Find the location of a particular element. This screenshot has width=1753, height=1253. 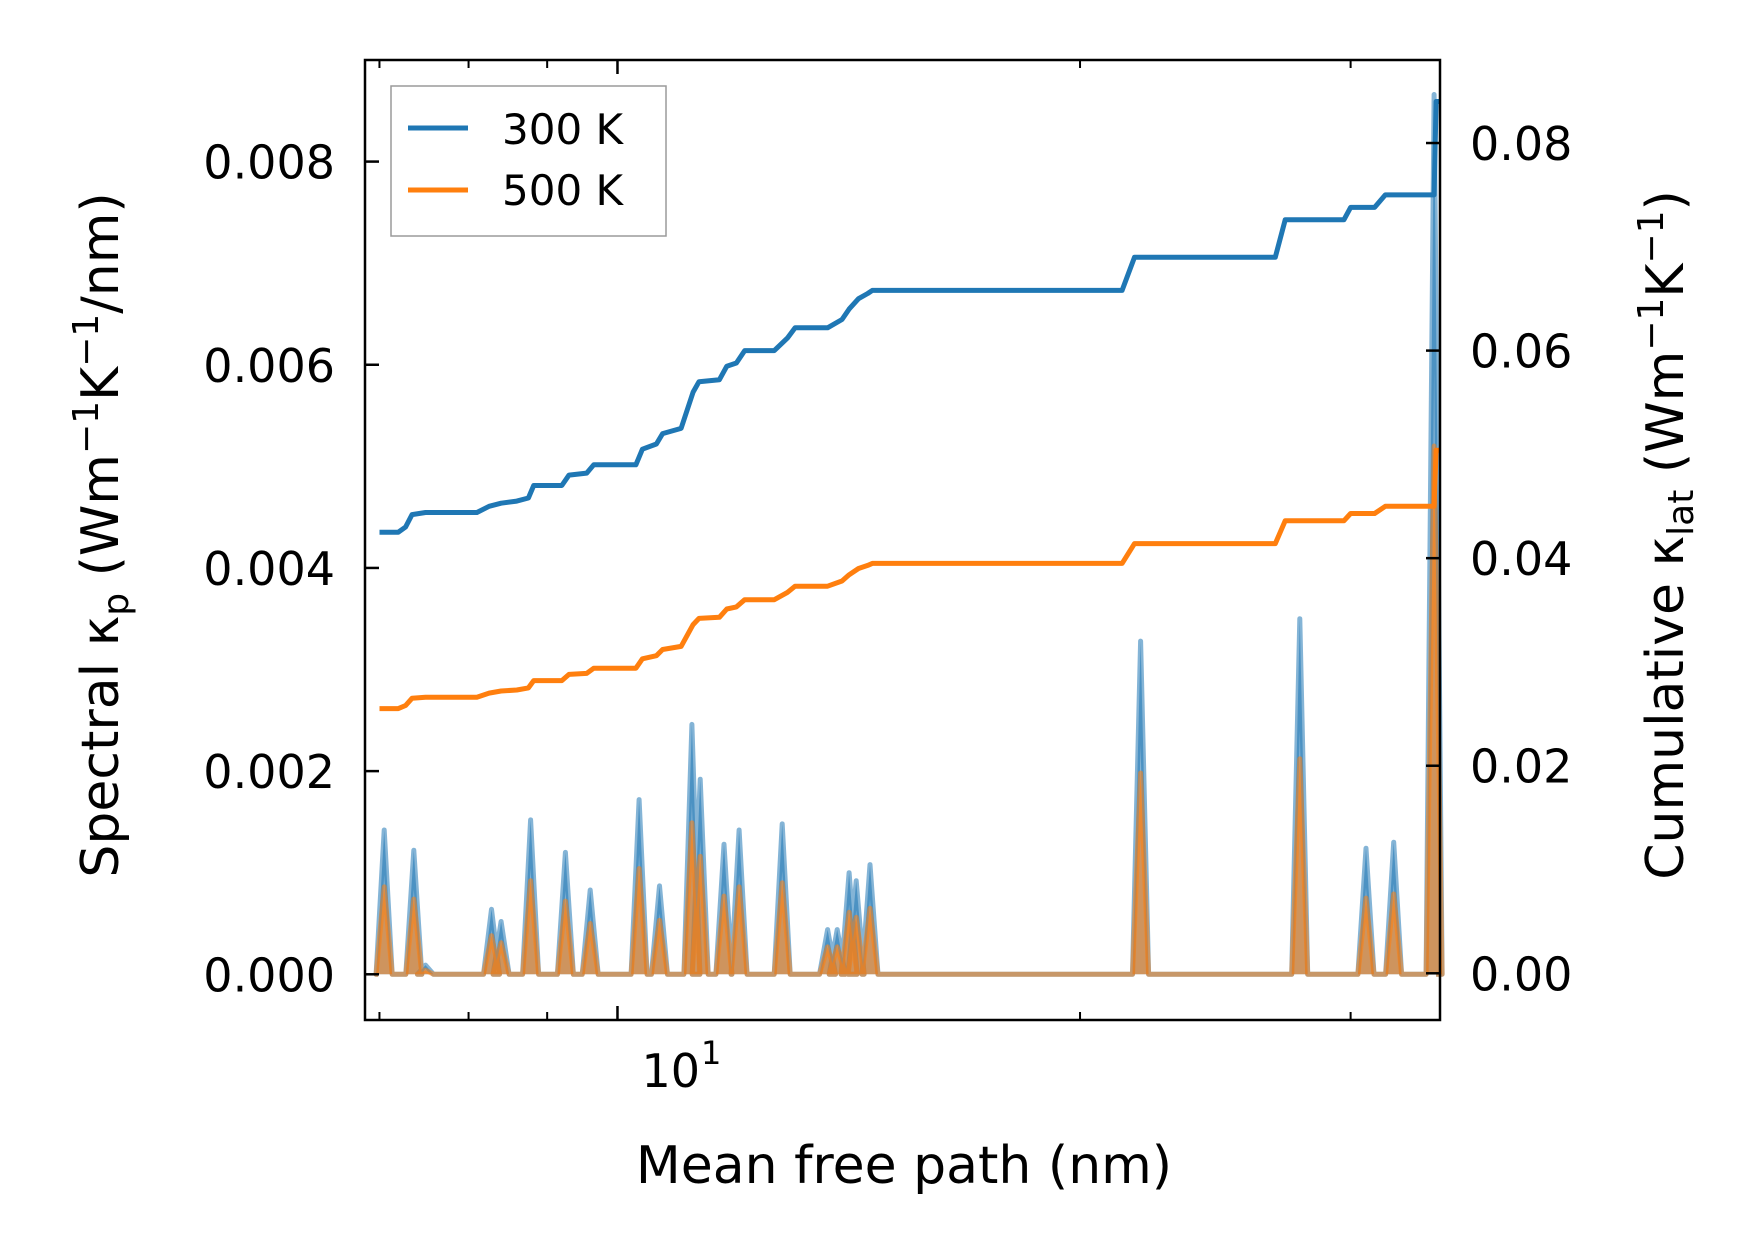

left-axis-label: Spectral κp (Wm−1K−1/nm) is located at coordinates (101, 534).